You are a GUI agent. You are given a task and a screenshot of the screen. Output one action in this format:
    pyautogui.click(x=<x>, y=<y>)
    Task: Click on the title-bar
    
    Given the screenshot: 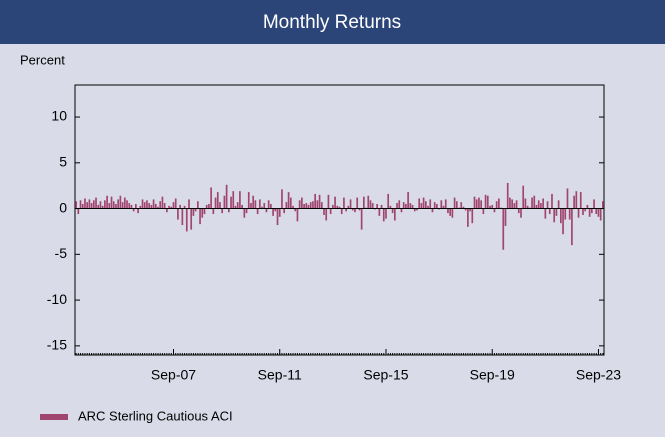 What is the action you would take?
    pyautogui.click(x=332, y=22)
    